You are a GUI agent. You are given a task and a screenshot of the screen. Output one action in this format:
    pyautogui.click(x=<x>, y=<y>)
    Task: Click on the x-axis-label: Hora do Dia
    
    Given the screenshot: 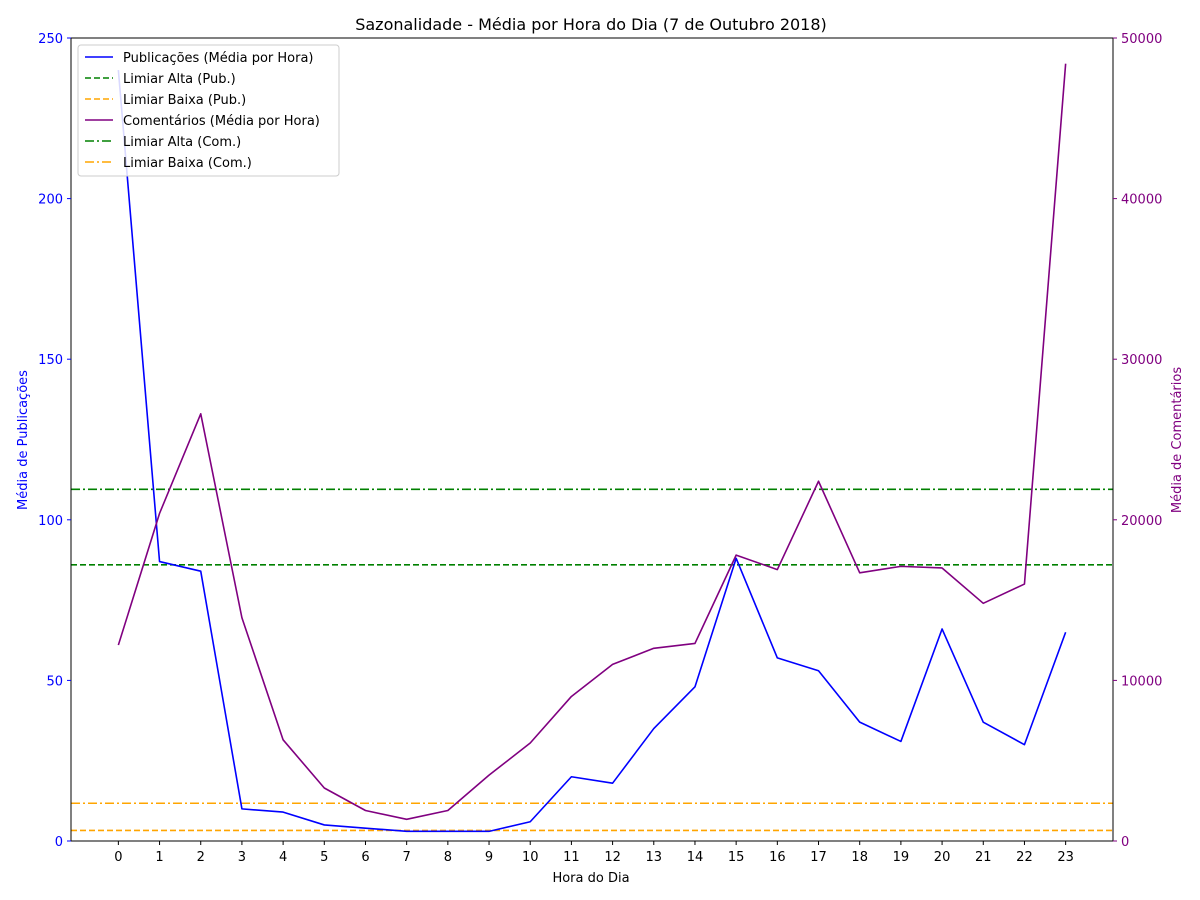 What is the action you would take?
    pyautogui.click(x=590, y=878)
    